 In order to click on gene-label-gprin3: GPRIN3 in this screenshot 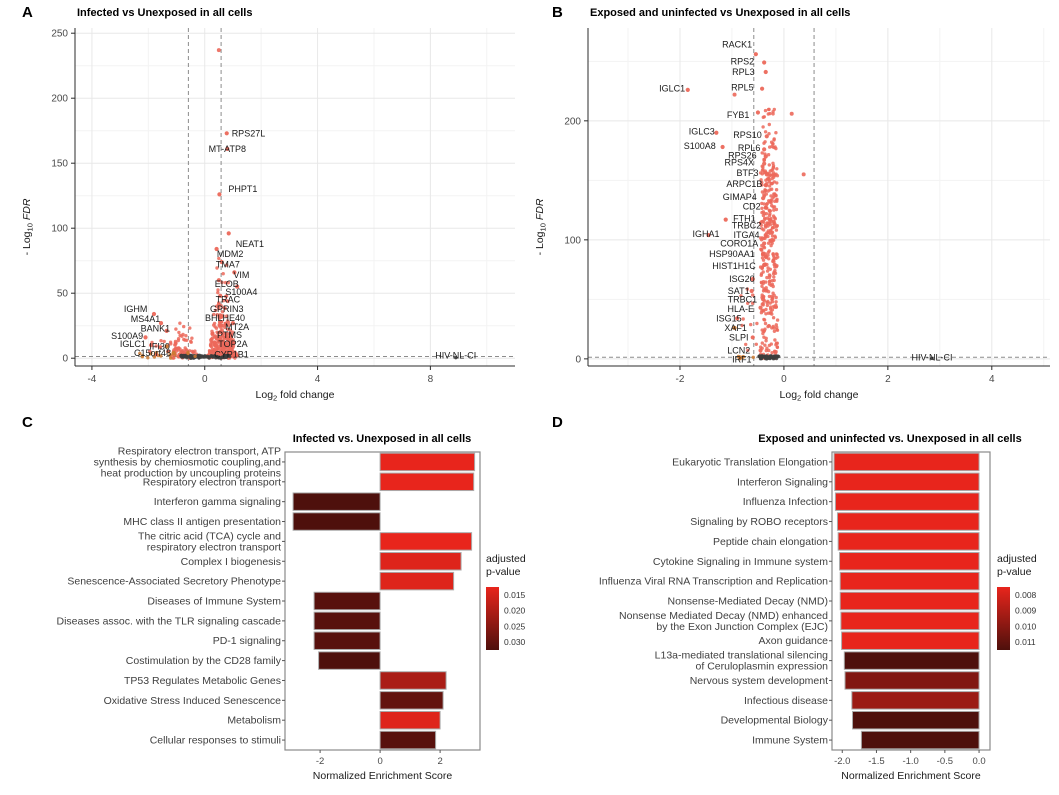, I will do `click(227, 309)`.